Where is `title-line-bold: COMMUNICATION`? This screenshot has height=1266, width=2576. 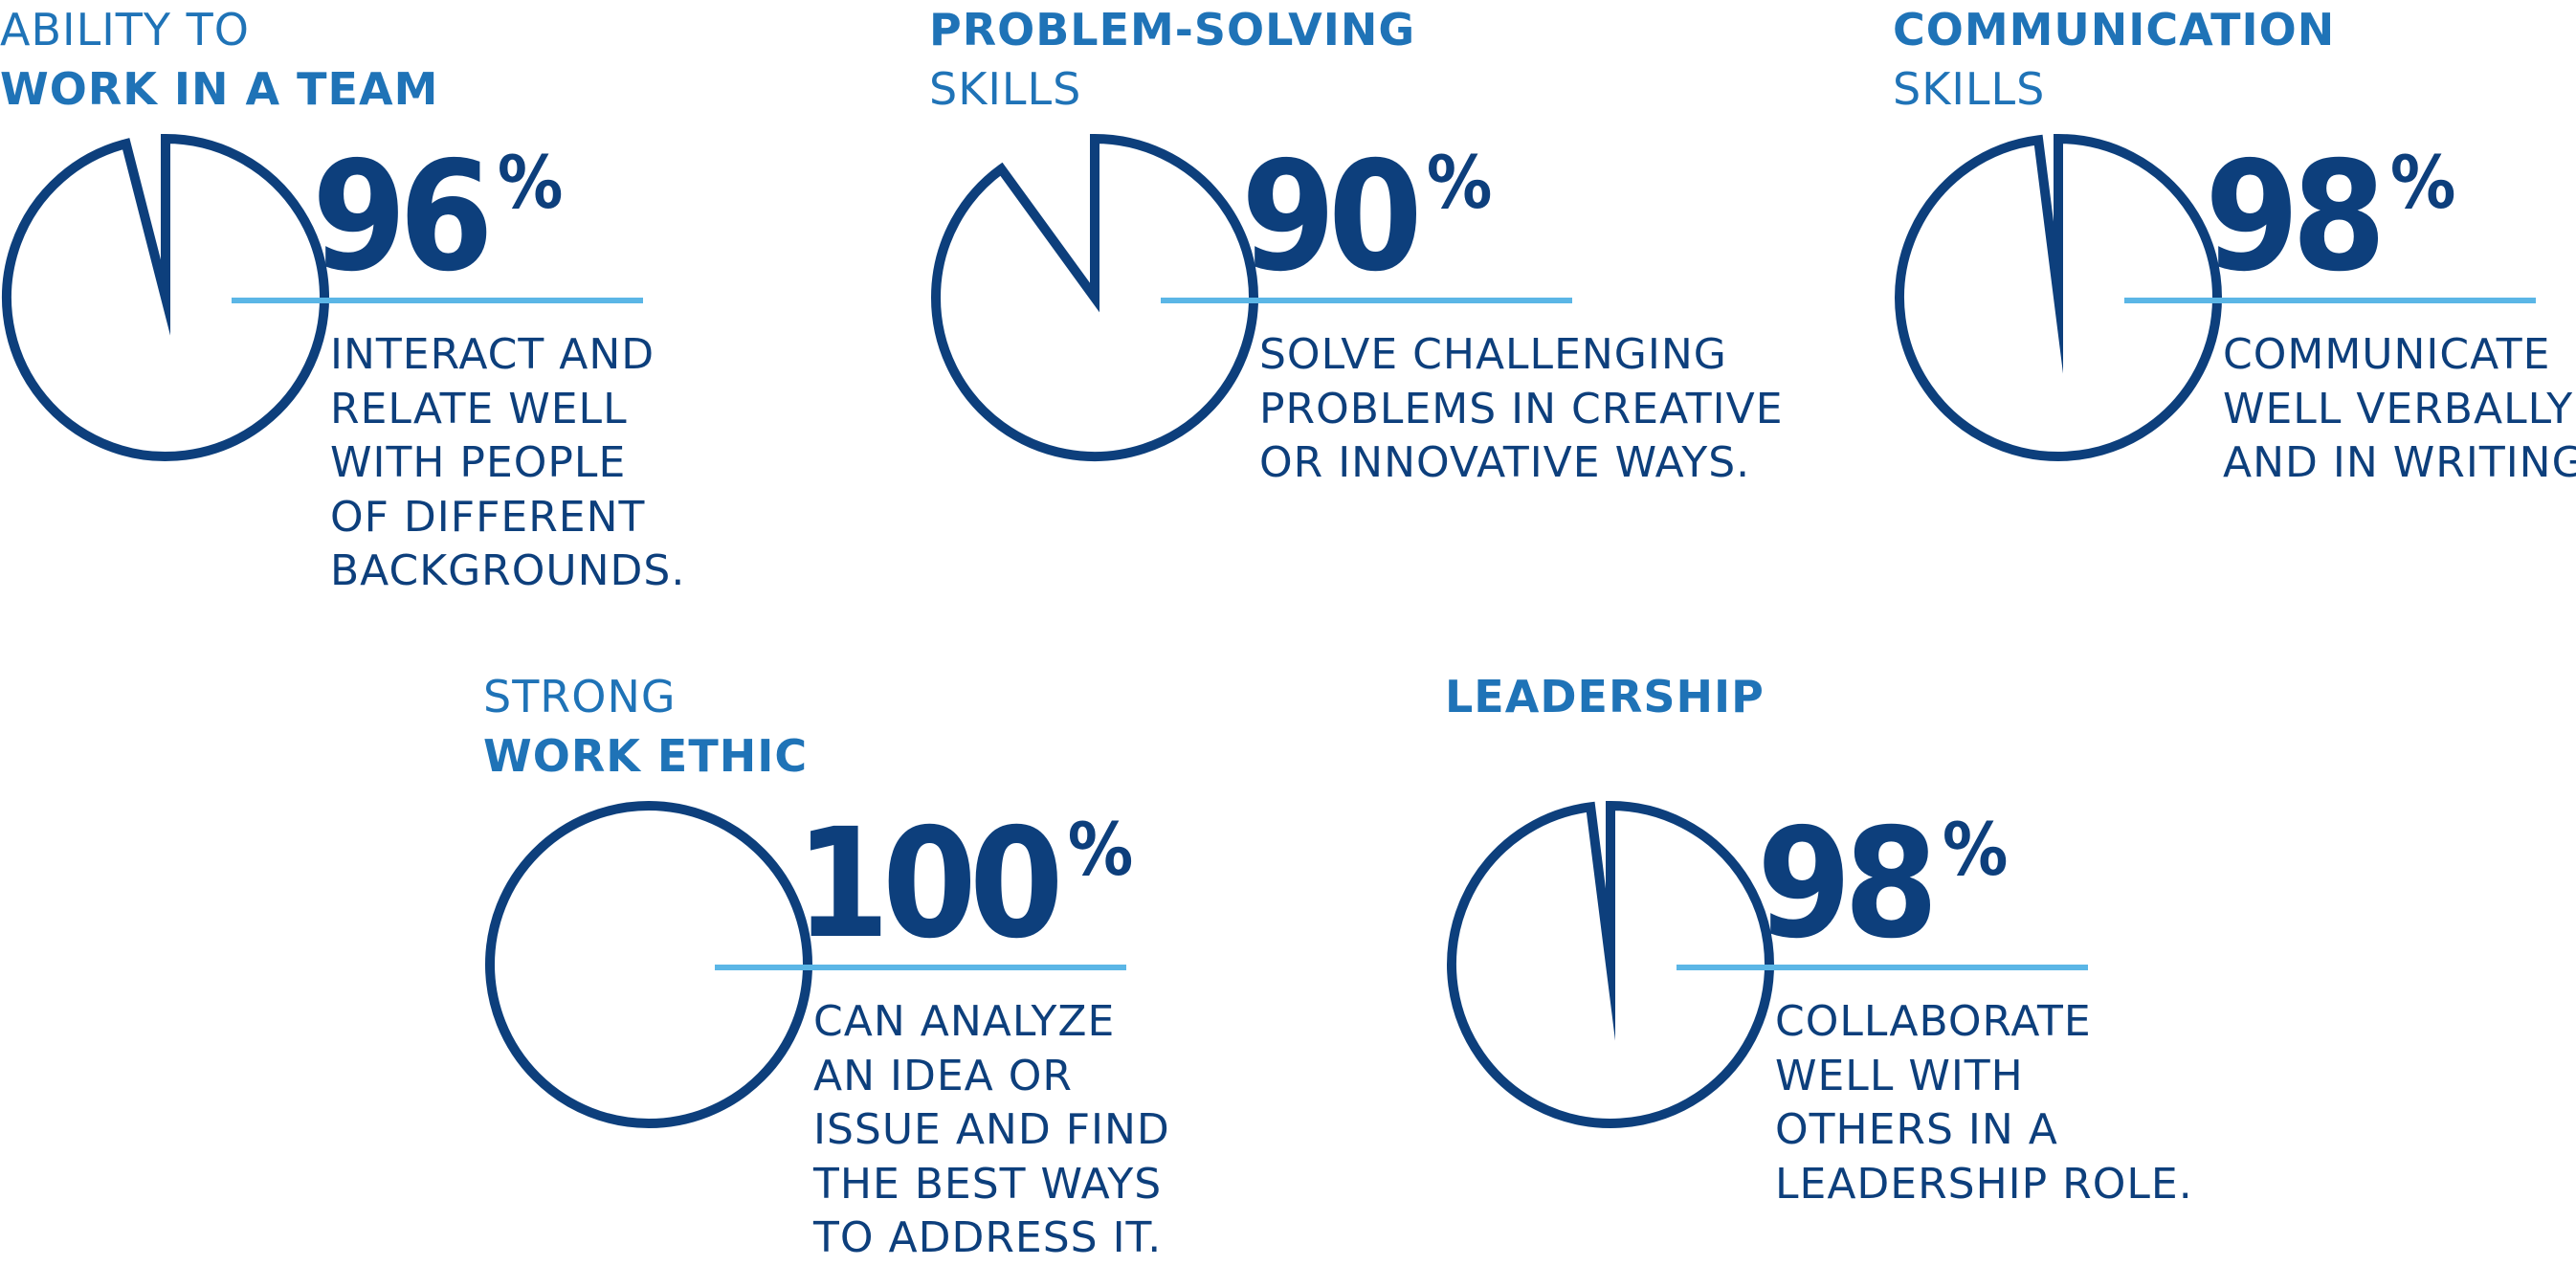 title-line-bold: COMMUNICATION is located at coordinates (2114, 30).